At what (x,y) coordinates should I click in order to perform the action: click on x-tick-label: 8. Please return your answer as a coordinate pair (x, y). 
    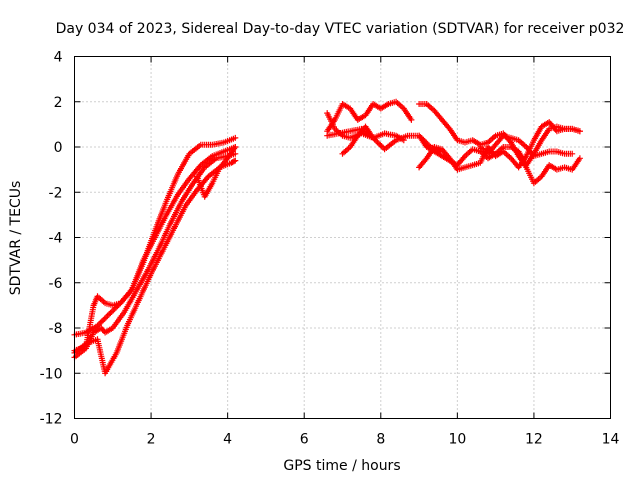
    Looking at the image, I should click on (380, 440).